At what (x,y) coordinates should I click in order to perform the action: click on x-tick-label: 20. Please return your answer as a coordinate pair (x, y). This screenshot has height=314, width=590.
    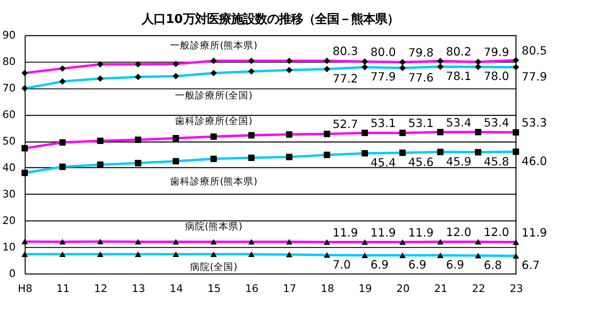
    Looking at the image, I should click on (403, 289).